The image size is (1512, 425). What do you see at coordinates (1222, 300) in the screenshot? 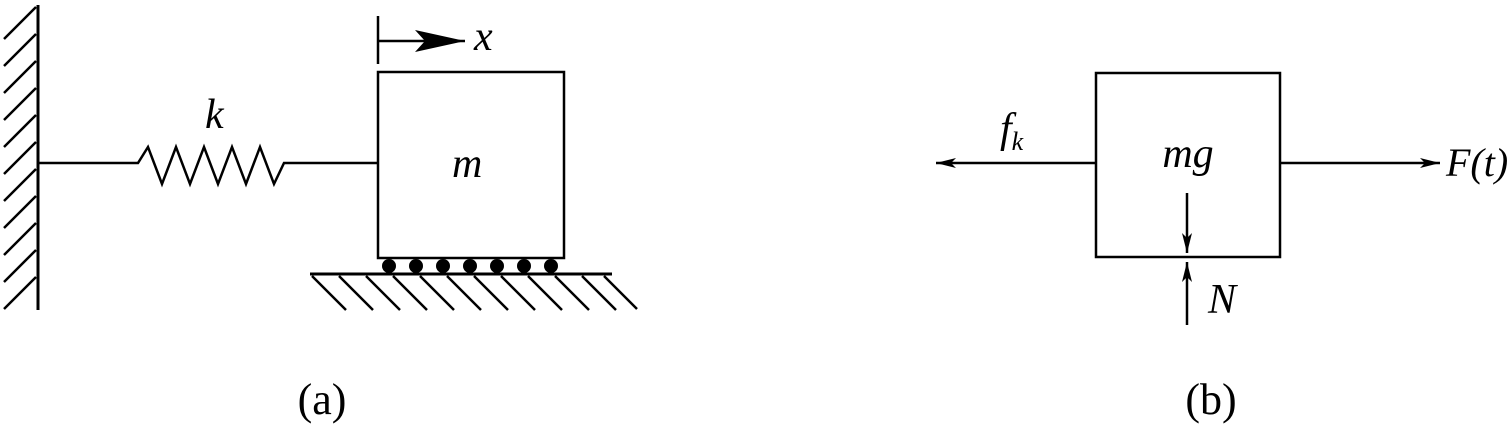
I see `normal-force-label: N` at bounding box center [1222, 300].